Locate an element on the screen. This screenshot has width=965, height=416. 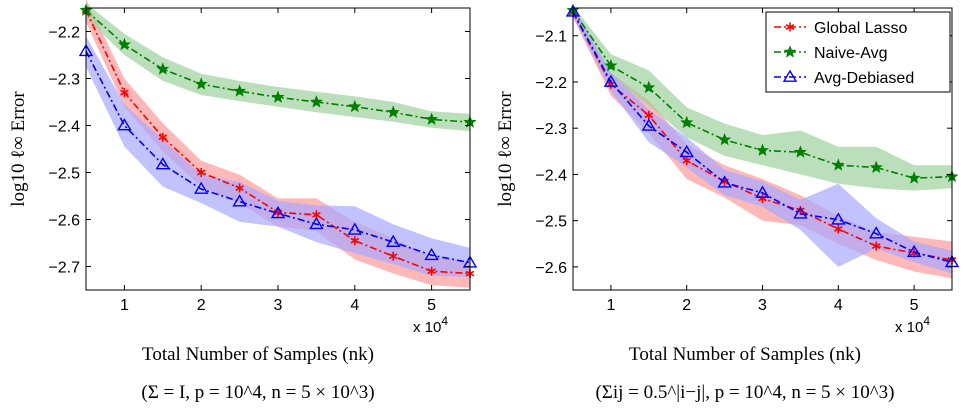
legend-marker-naive-avg is located at coordinates (790, 51).